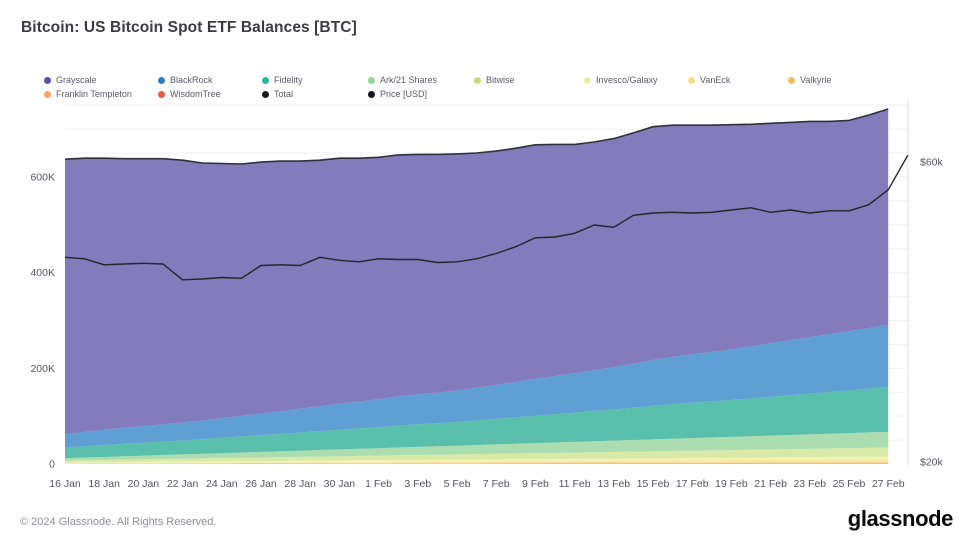 The width and height of the screenshot is (974, 548). Describe the element at coordinates (300, 484) in the screenshot. I see `x-axis-label-28-Jan: 28 Jan` at that location.